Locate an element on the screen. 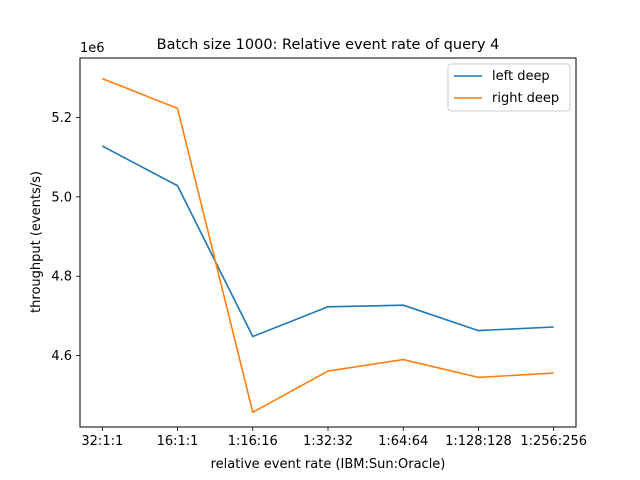  y-tick-label: 5.0 is located at coordinates (61, 197).